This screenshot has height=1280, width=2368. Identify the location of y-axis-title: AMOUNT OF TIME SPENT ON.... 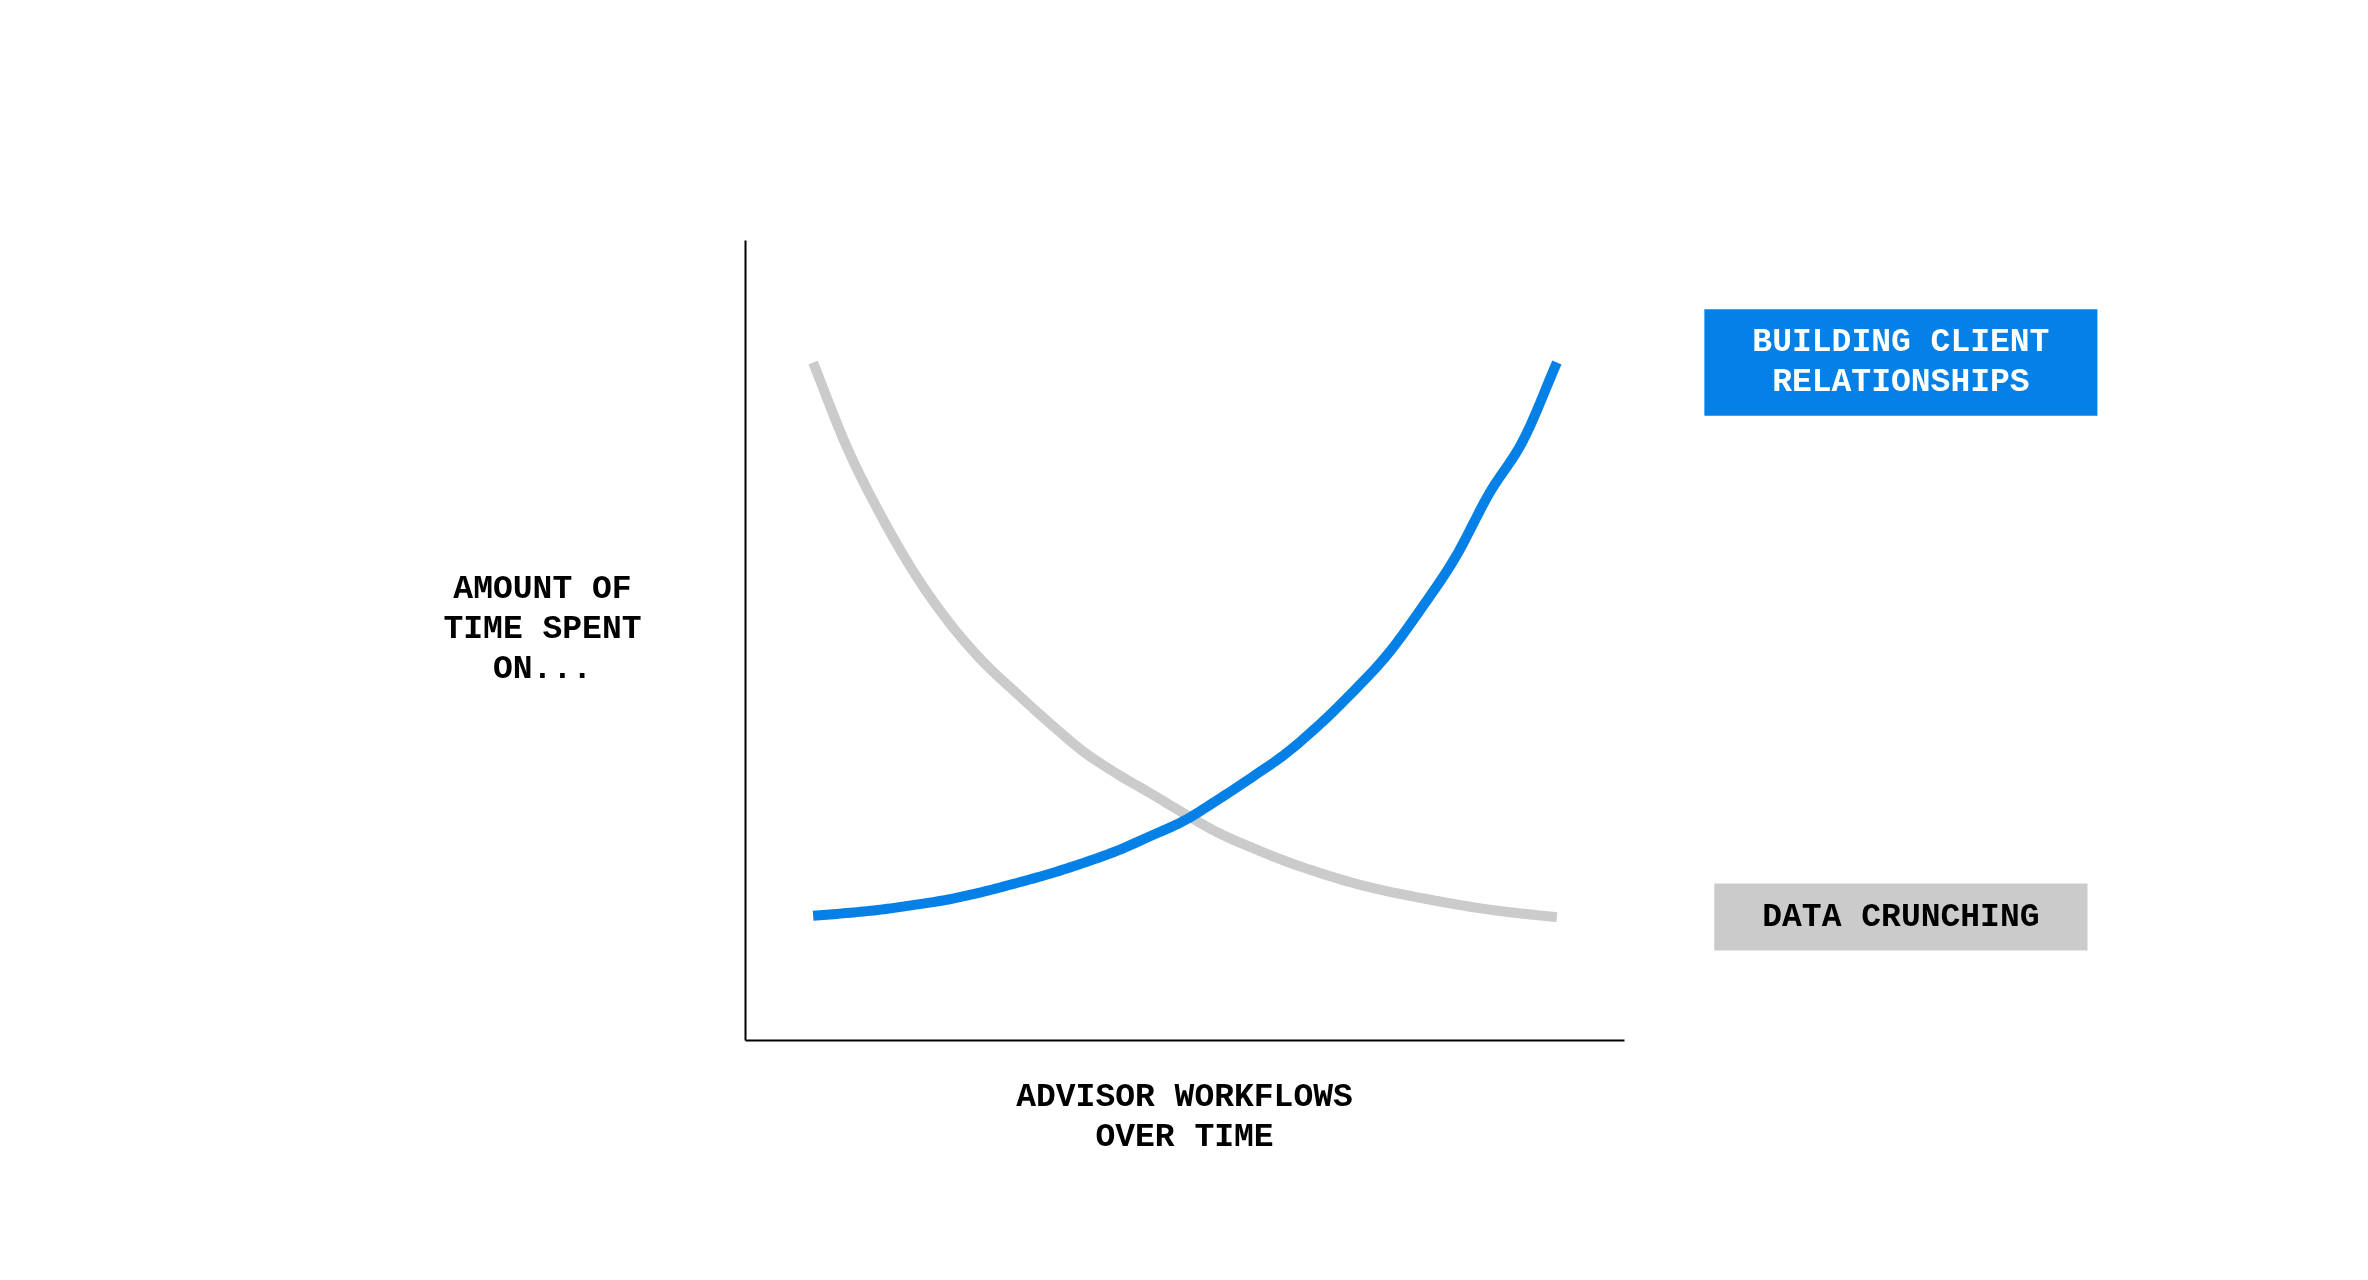
(542, 629).